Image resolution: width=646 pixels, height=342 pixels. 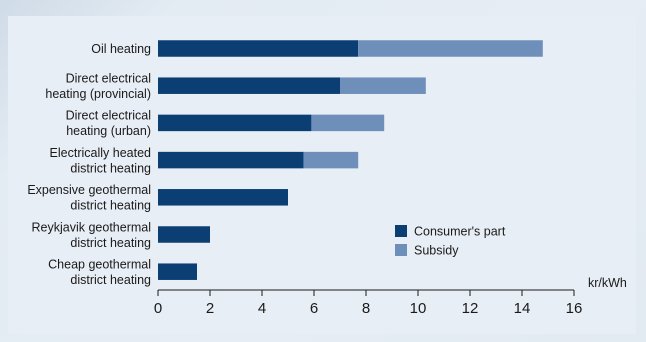 I want to click on legend-label-subsidy: Subsidy, so click(x=436, y=251).